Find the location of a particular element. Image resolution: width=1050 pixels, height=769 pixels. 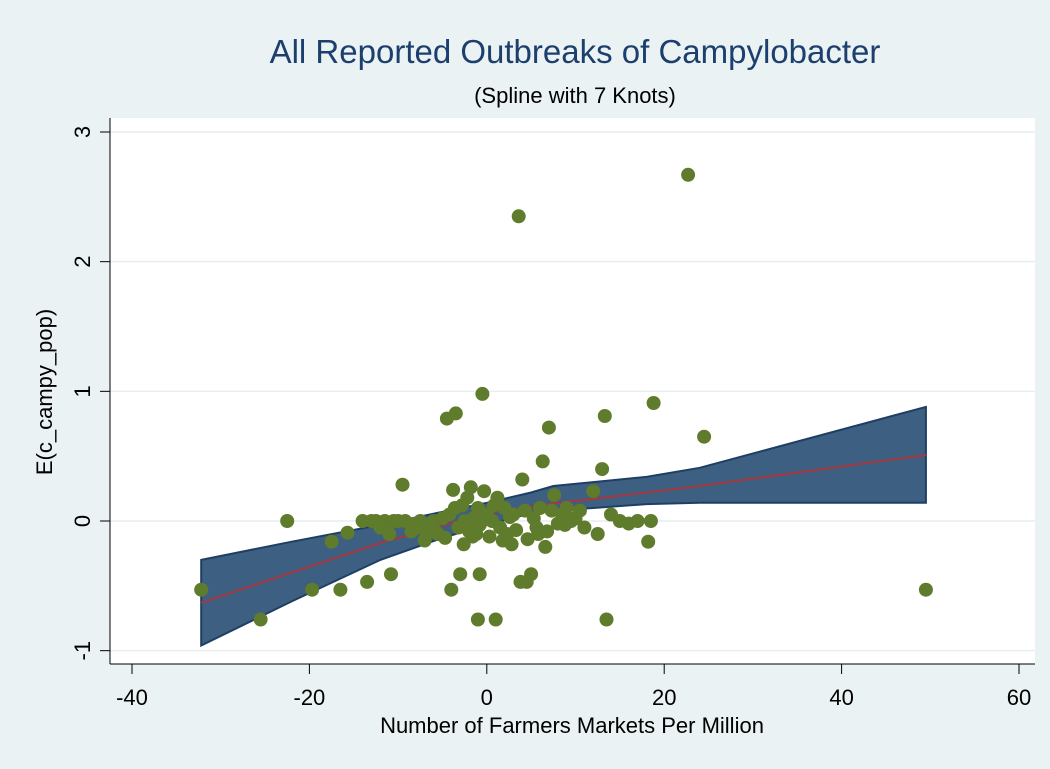

fit-line is located at coordinates (563, 528).